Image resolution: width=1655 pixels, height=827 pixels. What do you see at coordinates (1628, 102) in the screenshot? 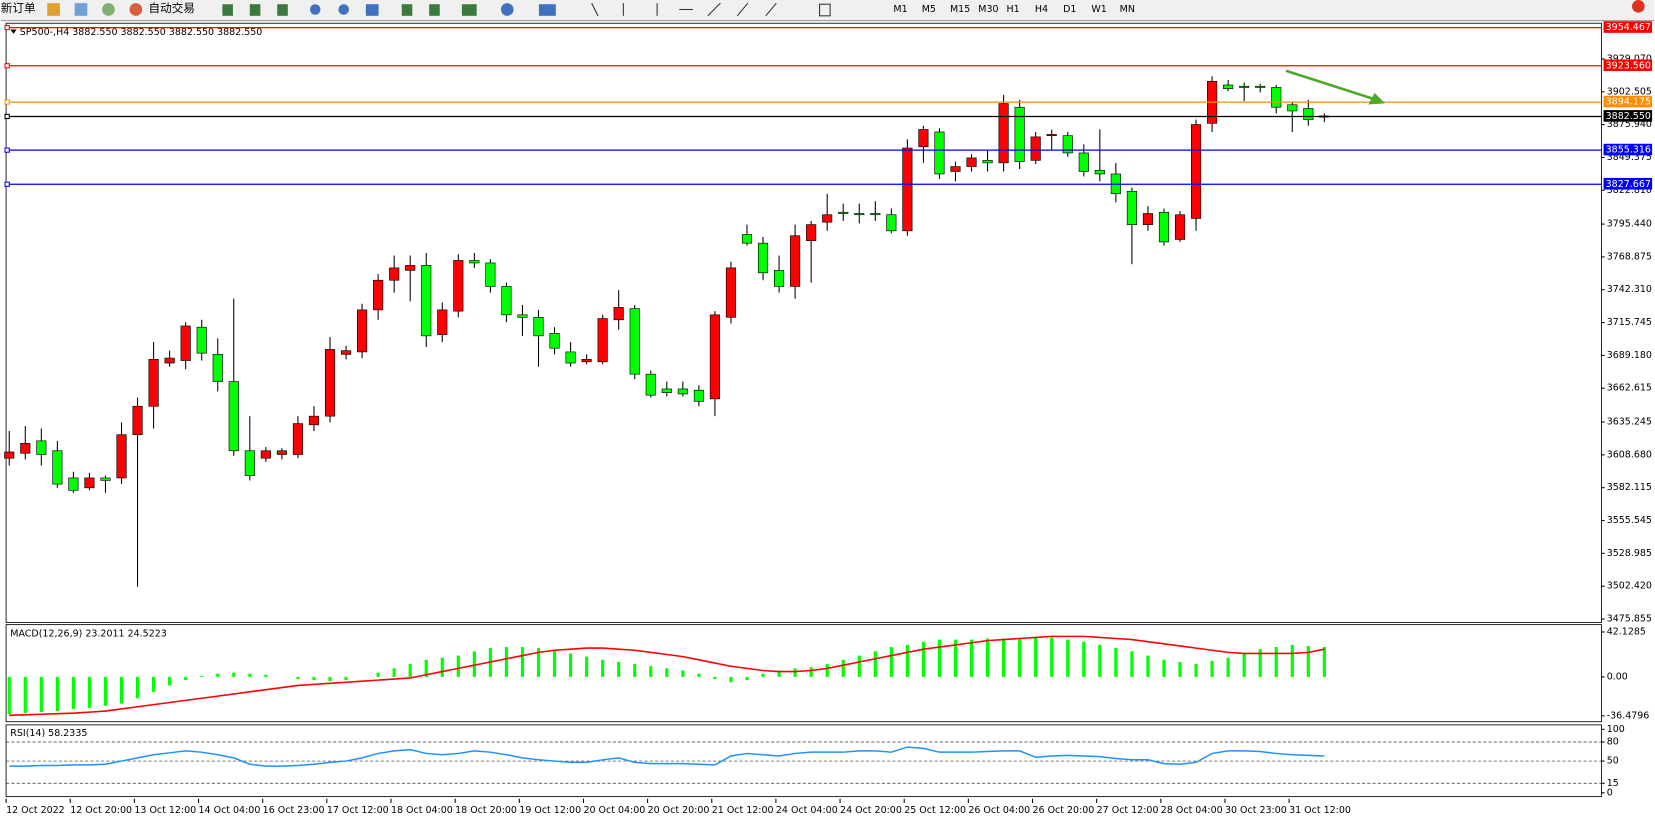
I see `level-label: 3894.175` at bounding box center [1628, 102].